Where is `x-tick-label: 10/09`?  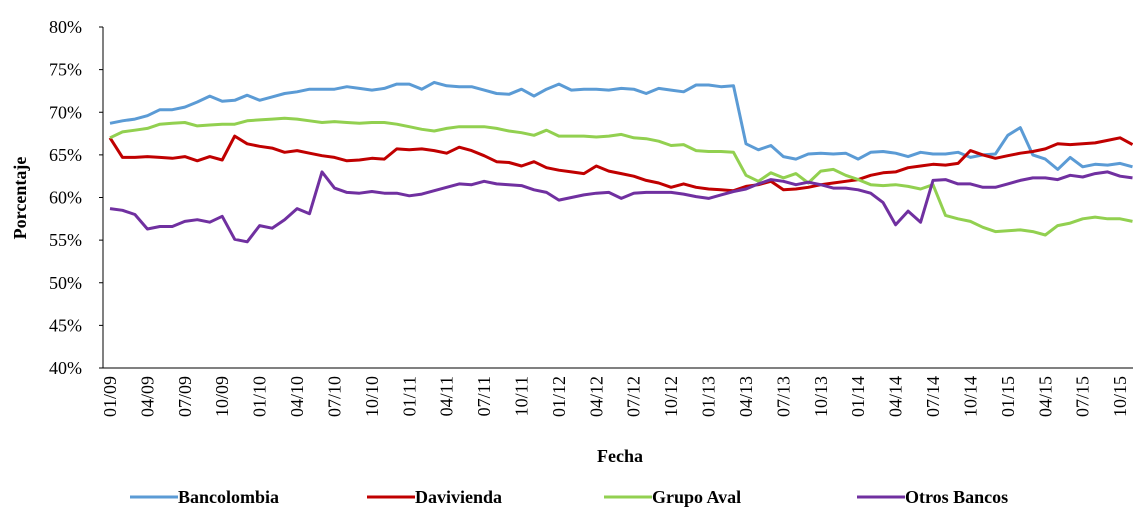
x-tick-label: 10/09 is located at coordinates (222, 396).